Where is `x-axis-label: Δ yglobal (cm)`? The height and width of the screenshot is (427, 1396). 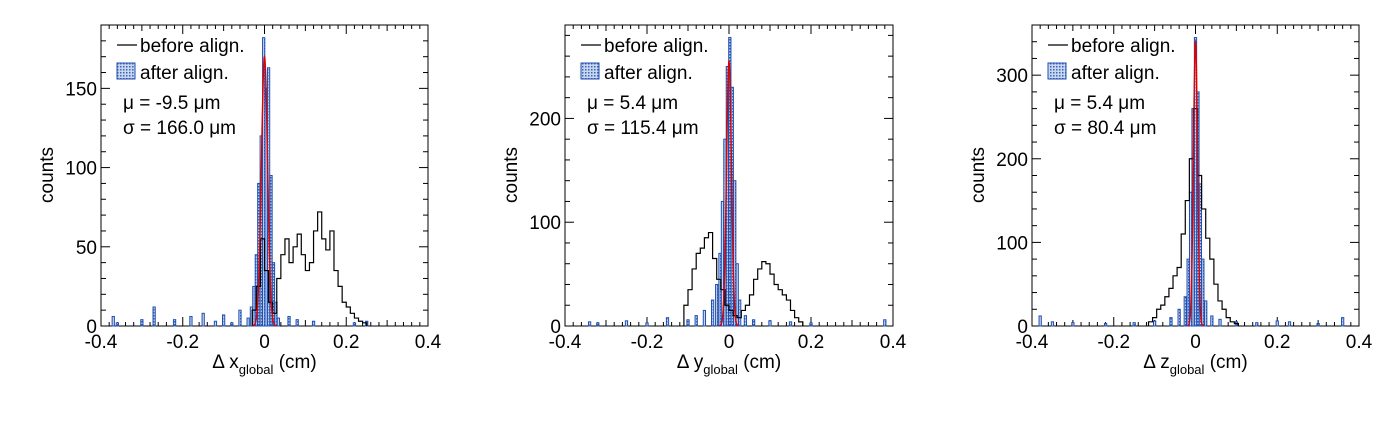
x-axis-label: Δ yglobal (cm) is located at coordinates (729, 364).